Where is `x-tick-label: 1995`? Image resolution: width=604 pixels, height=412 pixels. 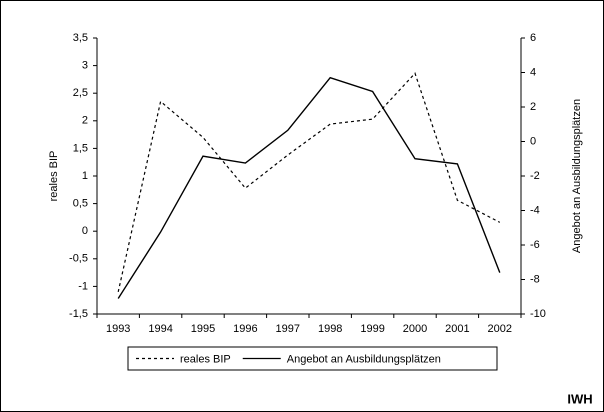 x-tick-label: 1995 is located at coordinates (203, 329).